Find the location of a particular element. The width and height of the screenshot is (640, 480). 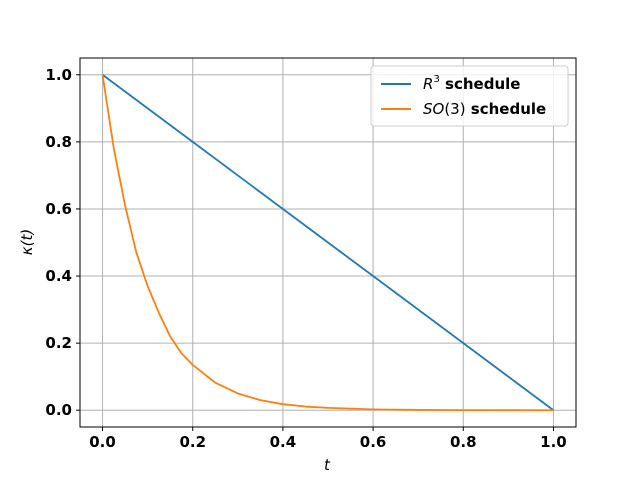

legend-label-so3: SO(3) schedule is located at coordinates (484, 109).